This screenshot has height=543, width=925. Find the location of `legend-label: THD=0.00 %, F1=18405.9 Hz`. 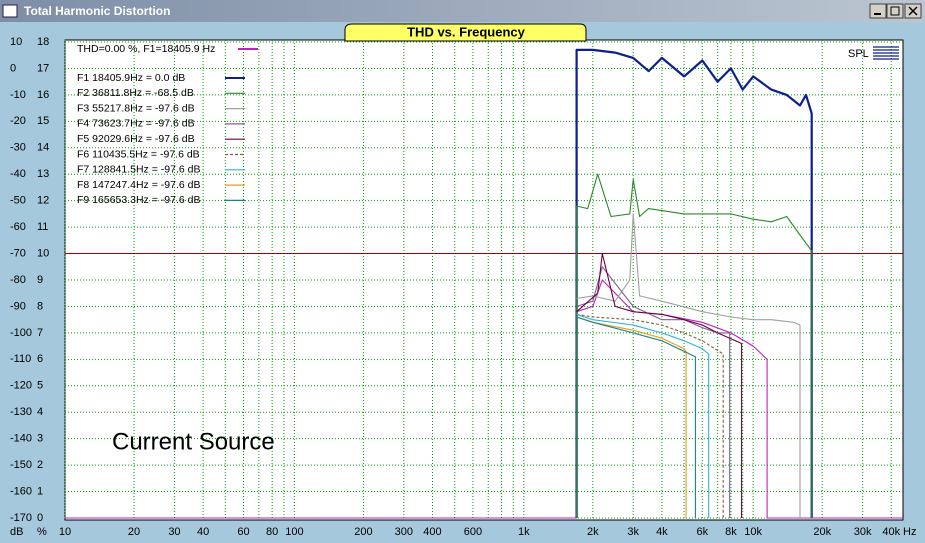

legend-label: THD=0.00 %, F1=18405.9 Hz is located at coordinates (146, 49).